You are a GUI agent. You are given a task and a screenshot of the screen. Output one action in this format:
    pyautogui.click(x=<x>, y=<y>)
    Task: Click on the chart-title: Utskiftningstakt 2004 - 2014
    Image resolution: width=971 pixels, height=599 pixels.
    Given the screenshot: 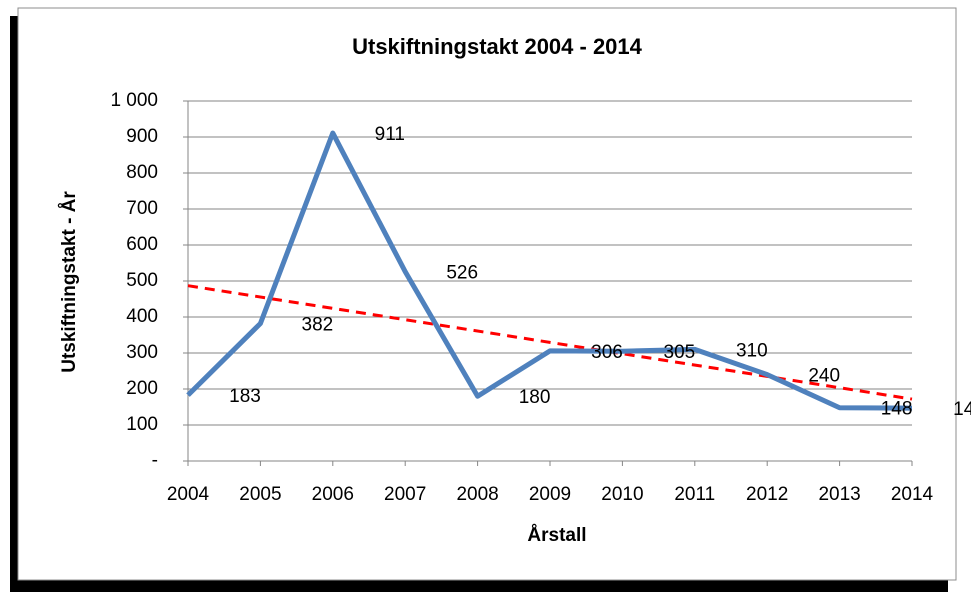 What is the action you would take?
    pyautogui.click(x=497, y=46)
    